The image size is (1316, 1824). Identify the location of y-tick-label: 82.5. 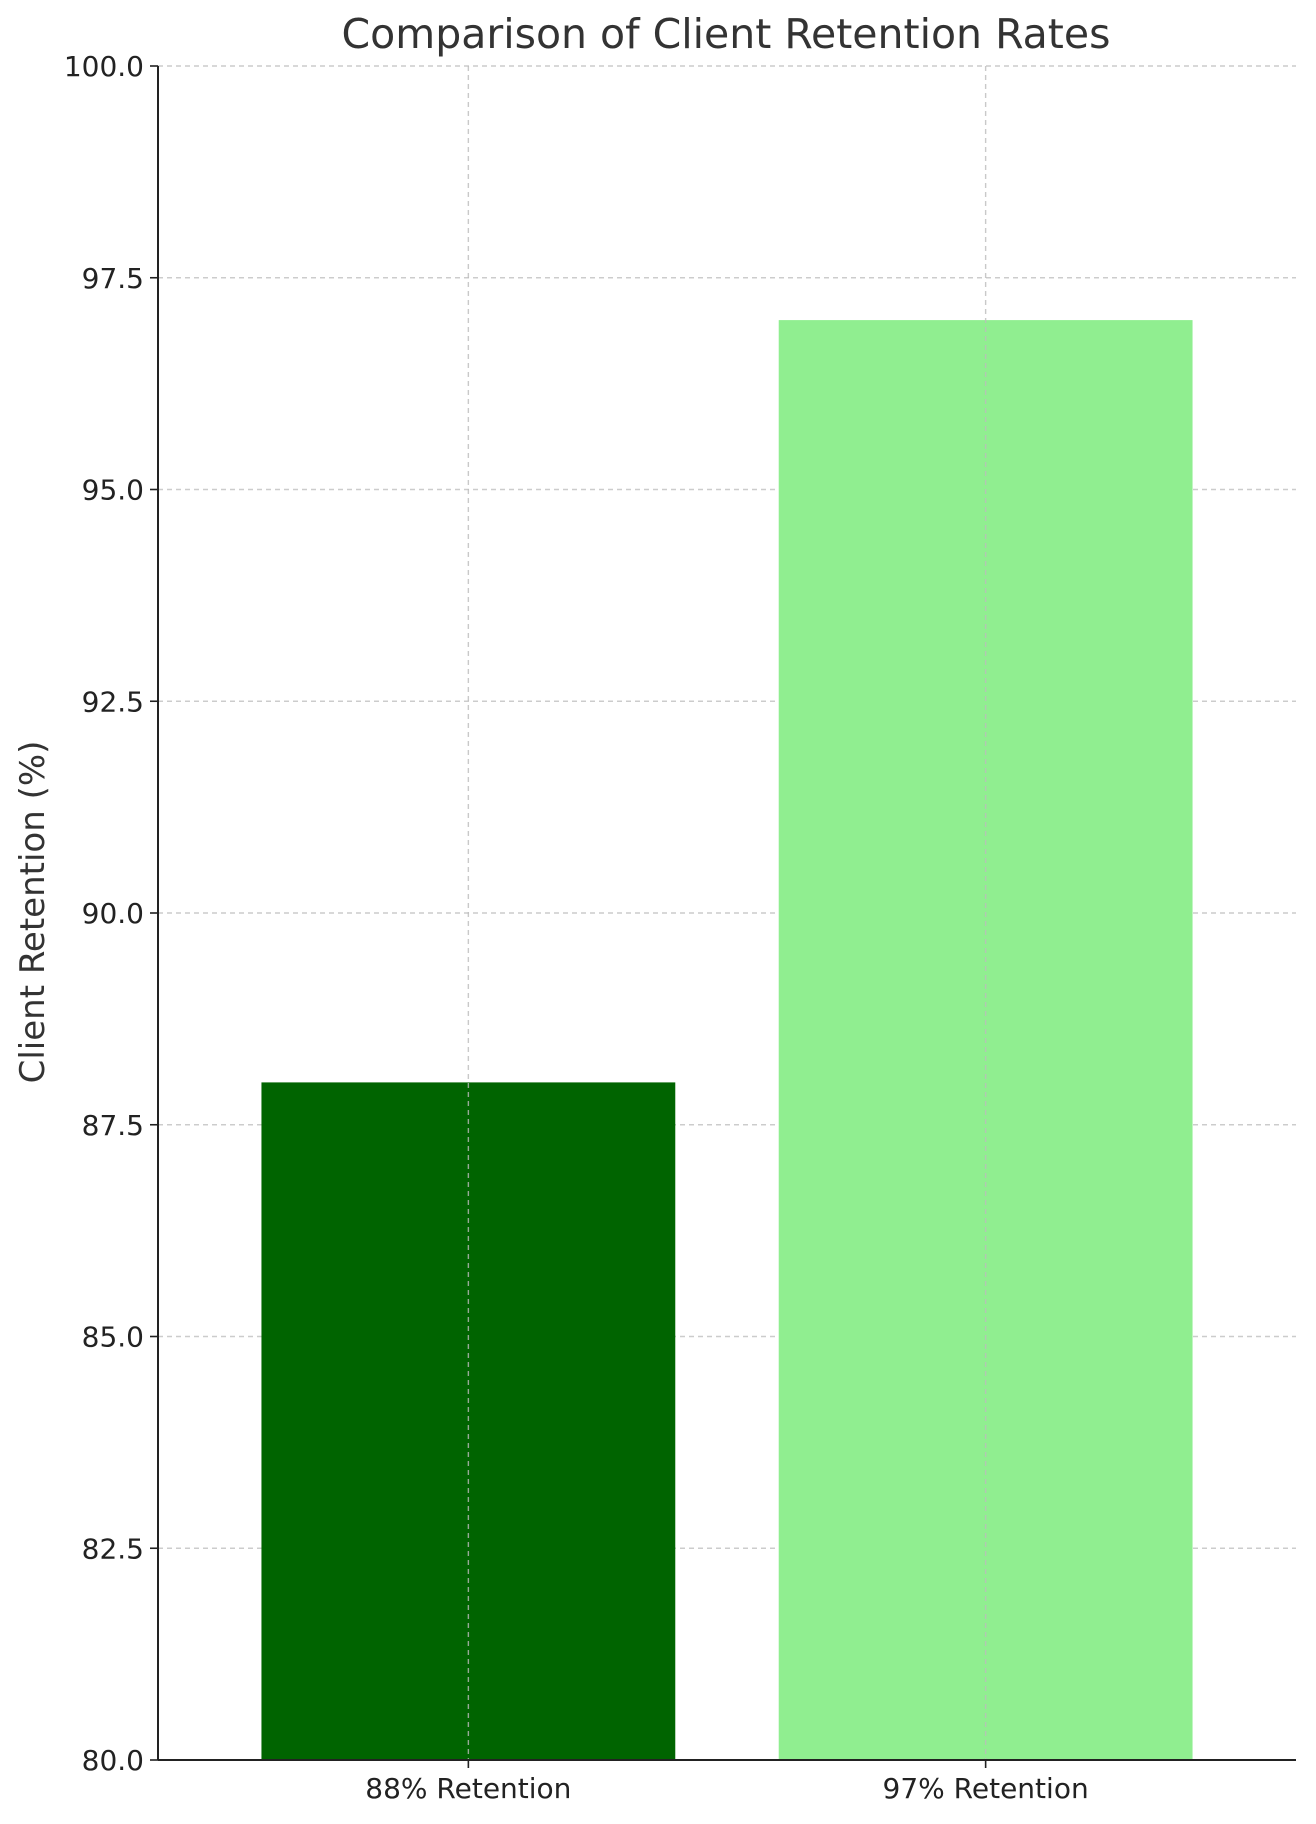
(113, 1548).